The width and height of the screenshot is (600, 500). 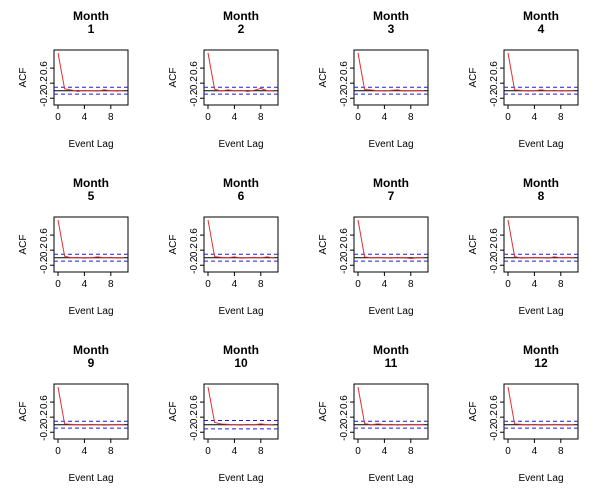 What do you see at coordinates (241, 196) in the screenshot?
I see `panel-title-line2: 6` at bounding box center [241, 196].